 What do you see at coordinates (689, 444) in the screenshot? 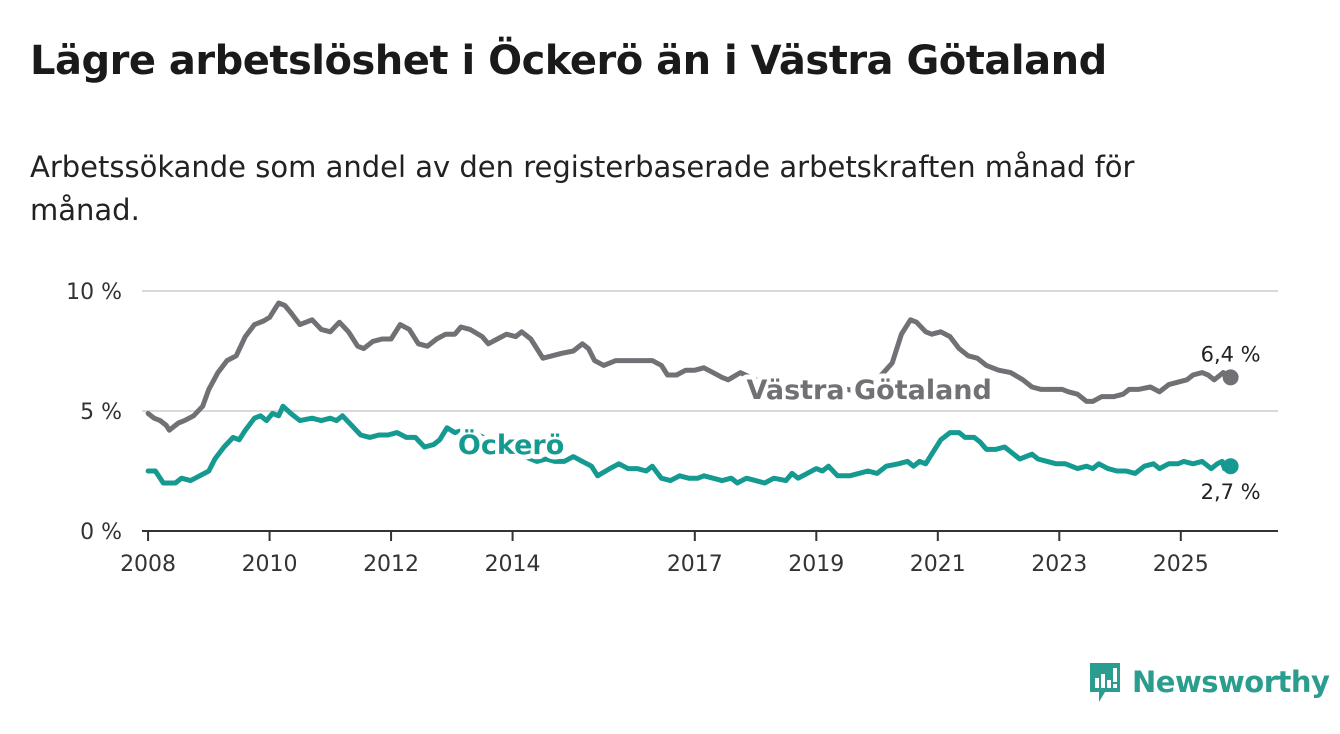
I see `series-line-ockero` at bounding box center [689, 444].